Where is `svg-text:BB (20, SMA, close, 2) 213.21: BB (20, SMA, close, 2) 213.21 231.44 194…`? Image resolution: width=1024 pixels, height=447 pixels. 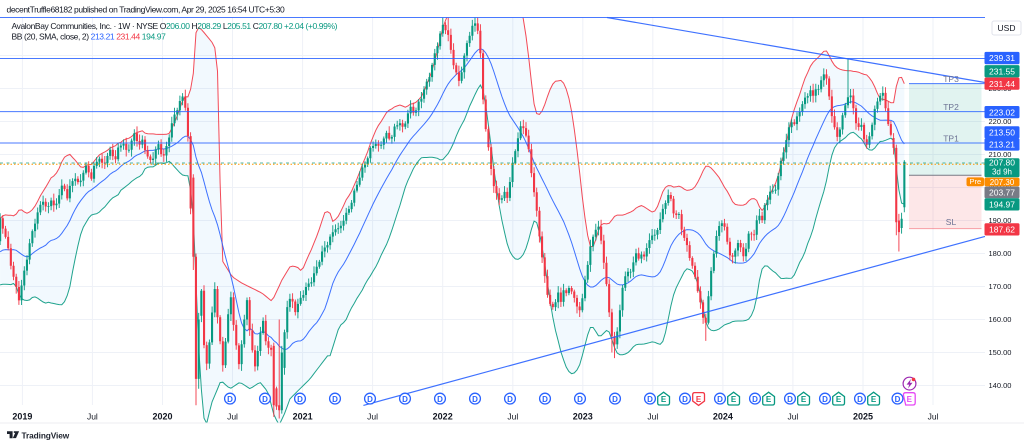 svg-text:BB (20, SMA, close, 2) 213.21: BB (20, SMA, close, 2) 213.21 231.44 194… is located at coordinates (89, 37).